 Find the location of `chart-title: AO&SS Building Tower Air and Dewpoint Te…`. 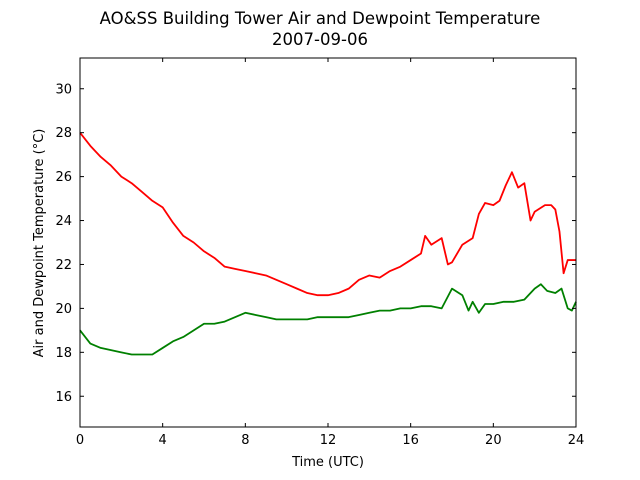

chart-title: AO&SS Building Tower Air and Dewpoint Te… is located at coordinates (320, 18).